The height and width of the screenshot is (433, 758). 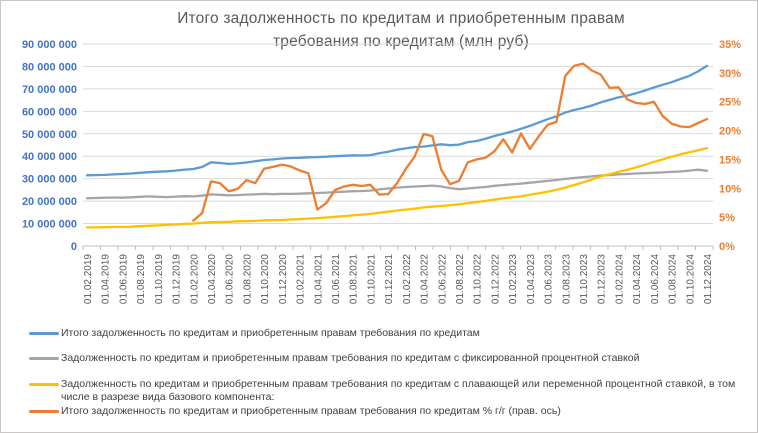 What do you see at coordinates (389, 279) in the screenshot?
I see `x-axis-label: 01.12.2021` at bounding box center [389, 279].